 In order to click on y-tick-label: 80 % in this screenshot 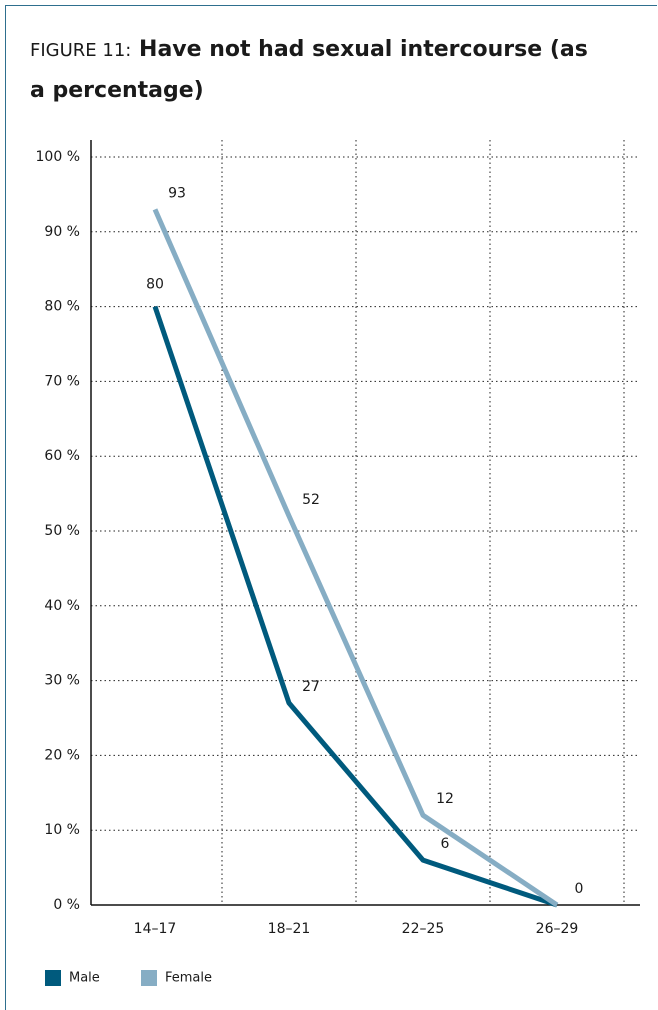, I will do `click(62, 307)`.